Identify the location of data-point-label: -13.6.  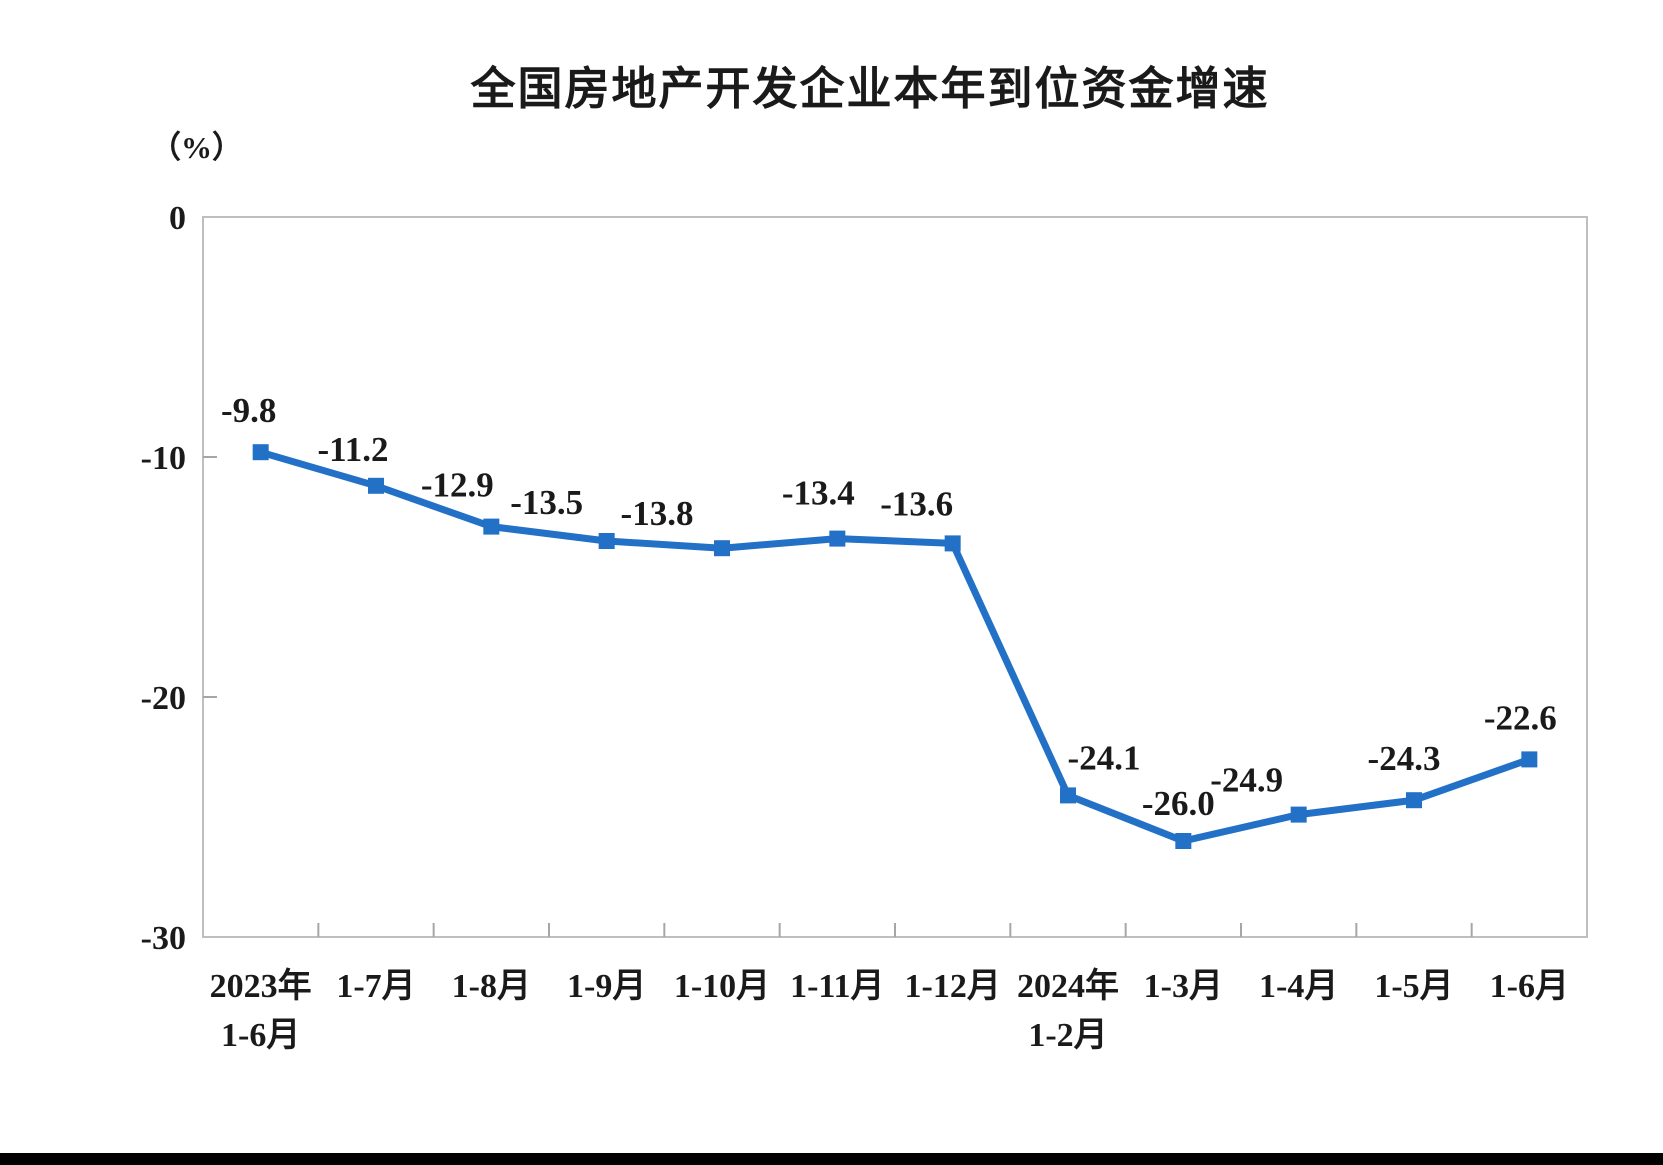
(916, 503).